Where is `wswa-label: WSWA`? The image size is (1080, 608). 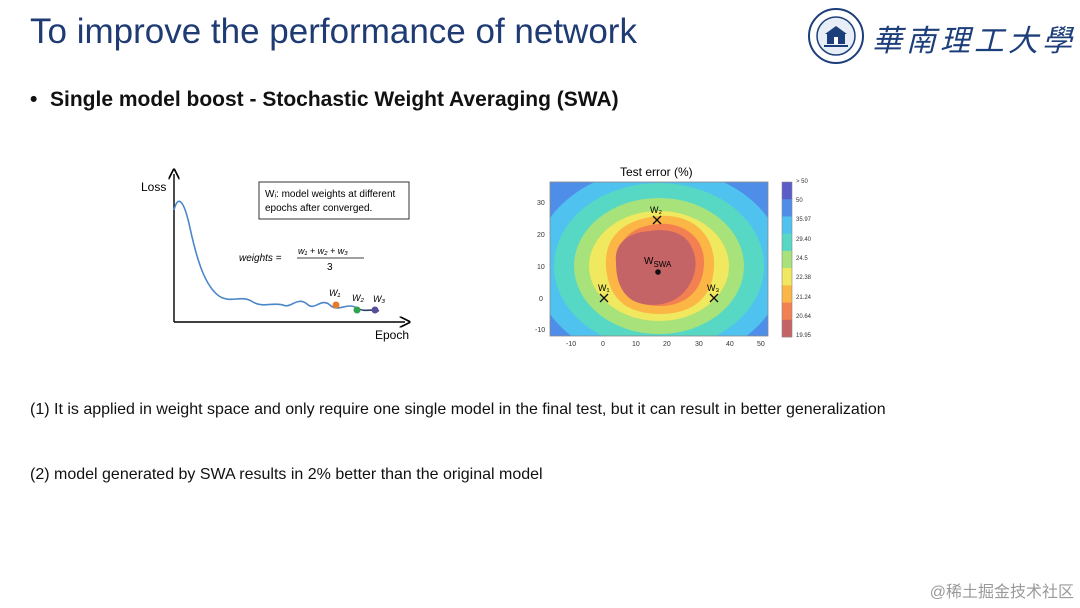 wswa-label: WSWA is located at coordinates (658, 262).